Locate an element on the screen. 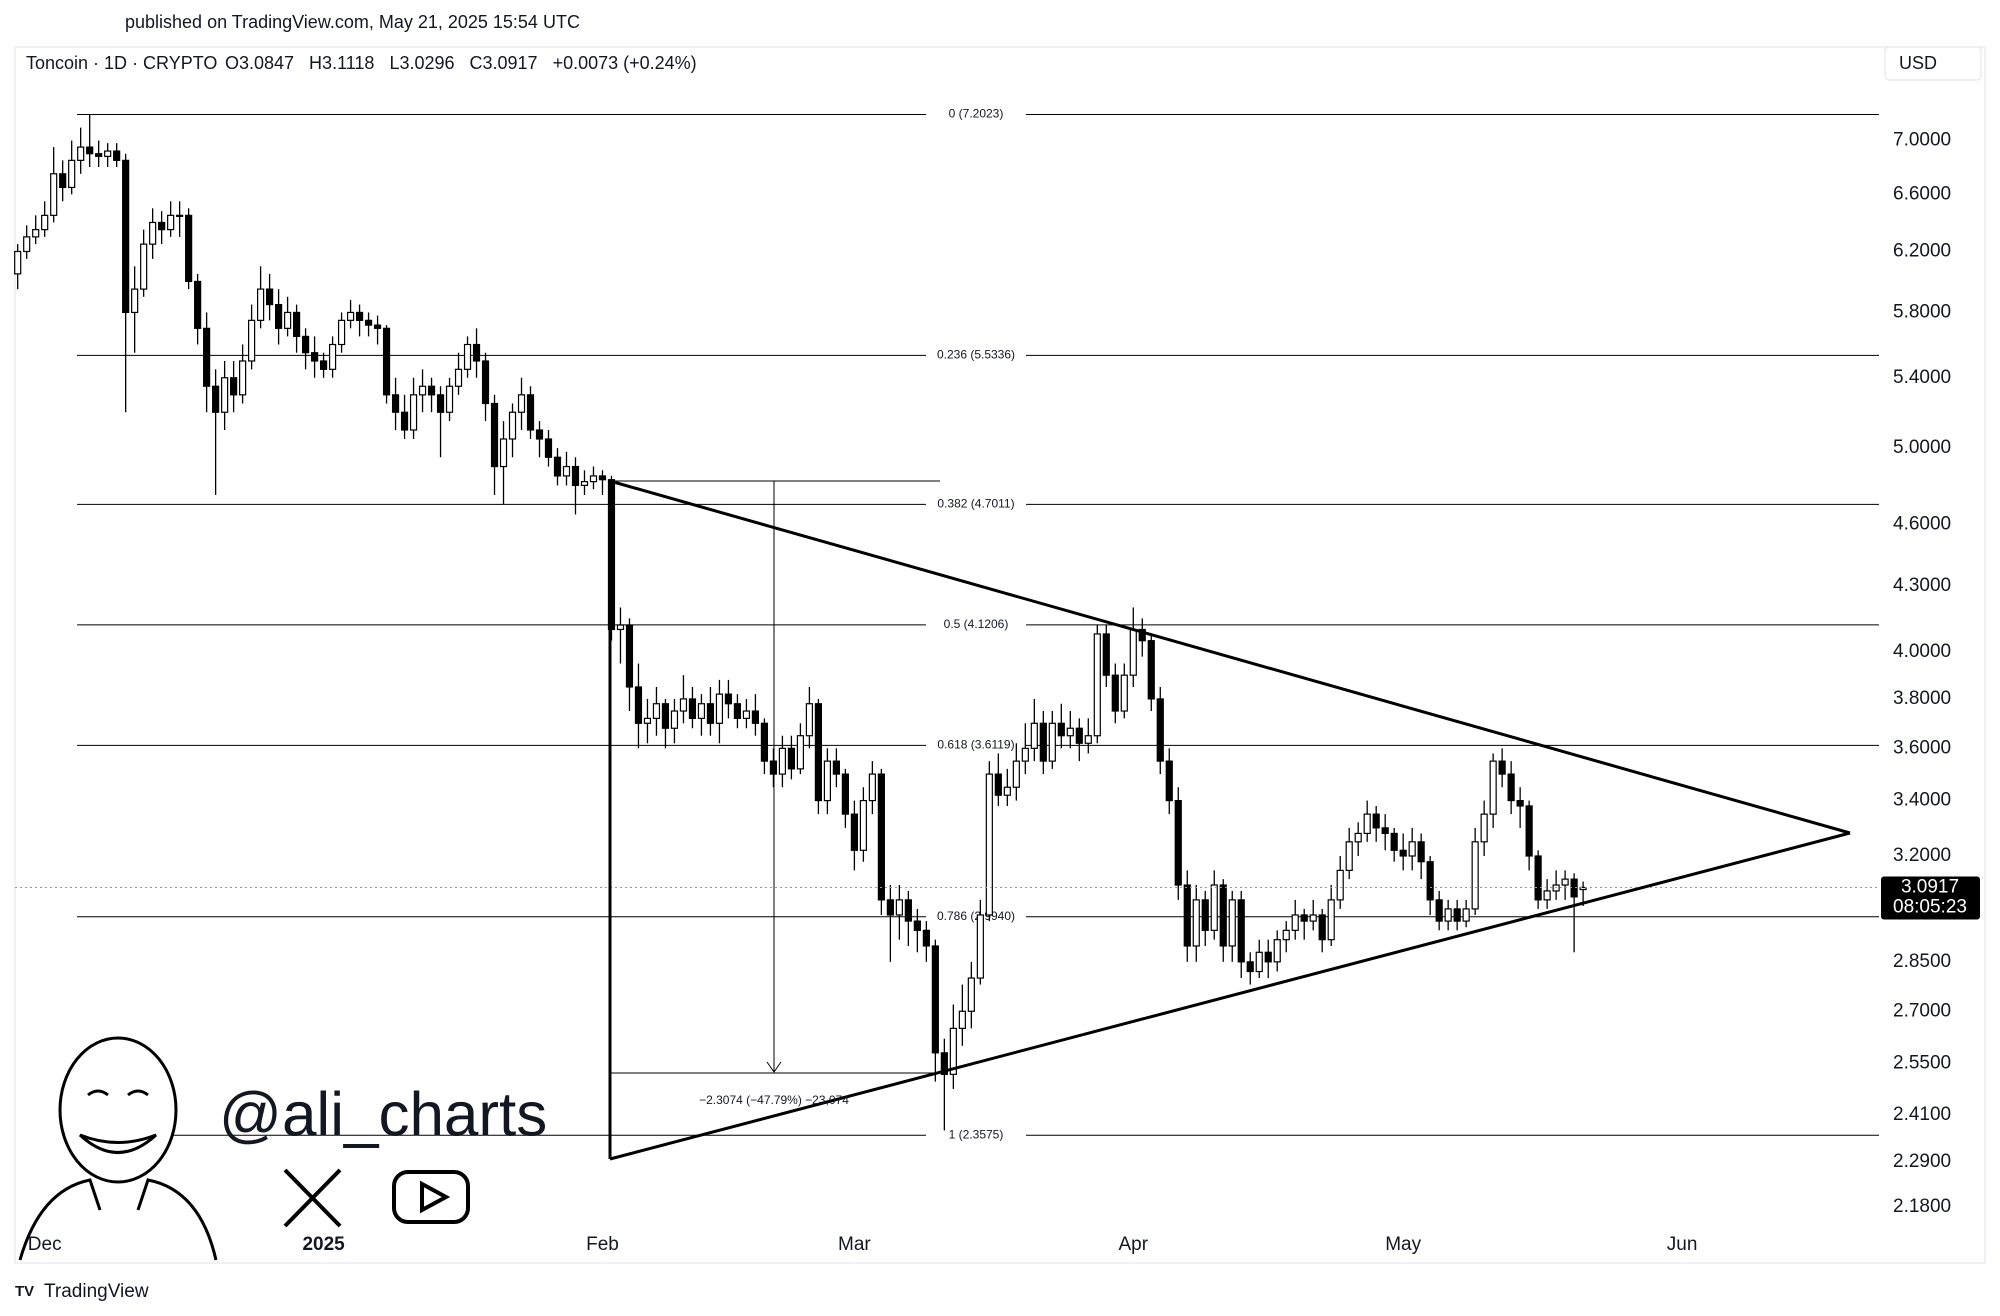  chart-title: Toncoin · 1D · CRYPTO is located at coordinates (121, 63).